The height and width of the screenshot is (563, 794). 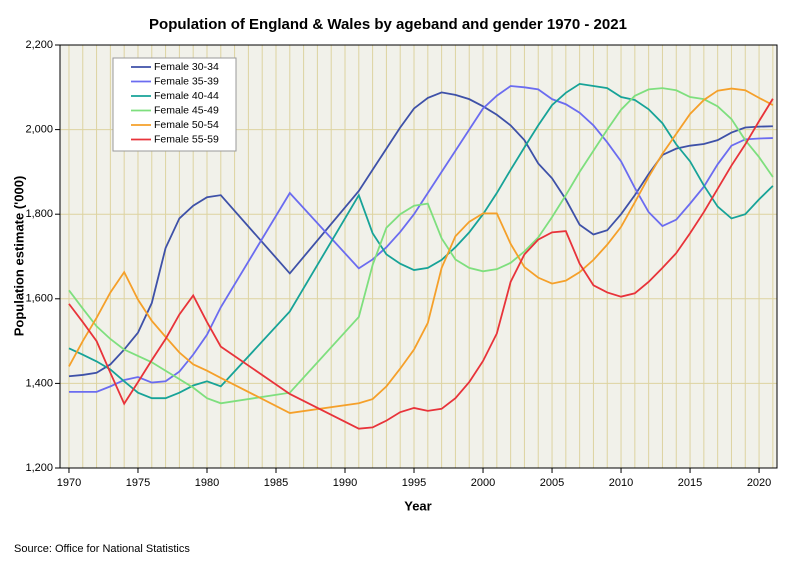 What do you see at coordinates (69, 483) in the screenshot?
I see `x-tick-label: 1970` at bounding box center [69, 483].